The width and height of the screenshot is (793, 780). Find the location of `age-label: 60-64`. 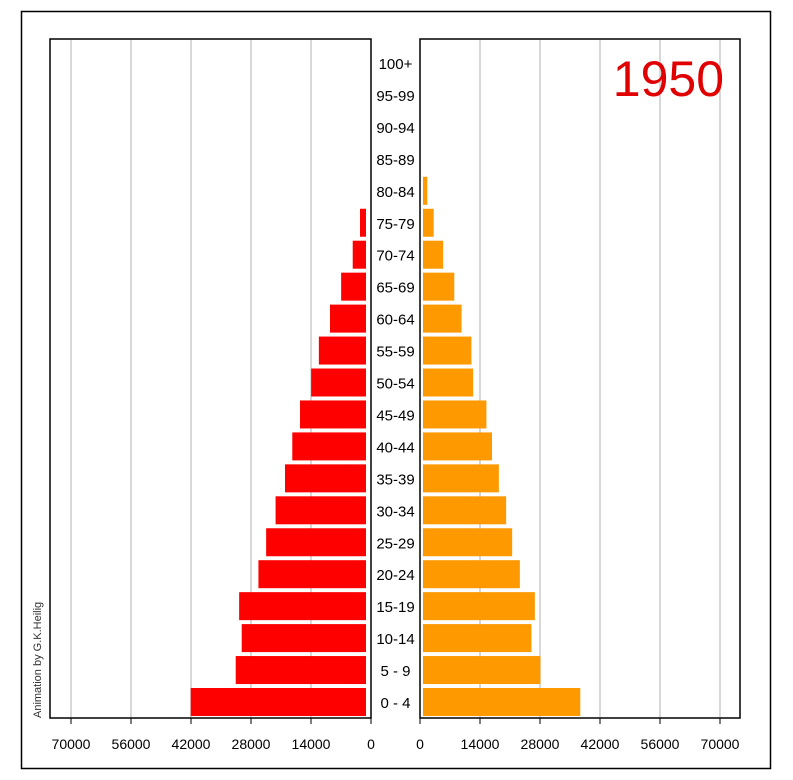

age-label: 60-64 is located at coordinates (395, 320).